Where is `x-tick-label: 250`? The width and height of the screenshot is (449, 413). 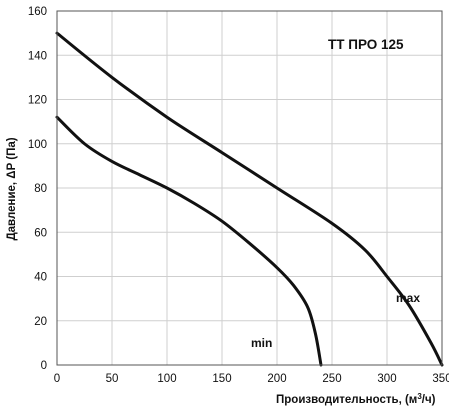 x-tick-label: 250 is located at coordinates (331, 379).